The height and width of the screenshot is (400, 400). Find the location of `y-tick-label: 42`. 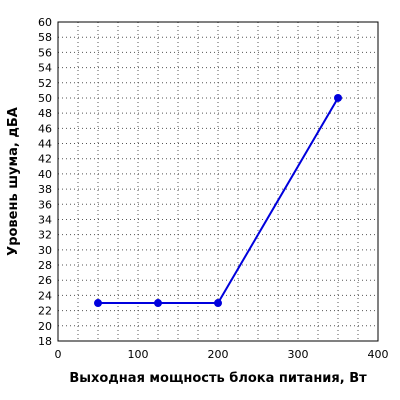

y-tick-label: 42 is located at coordinates (45, 159).